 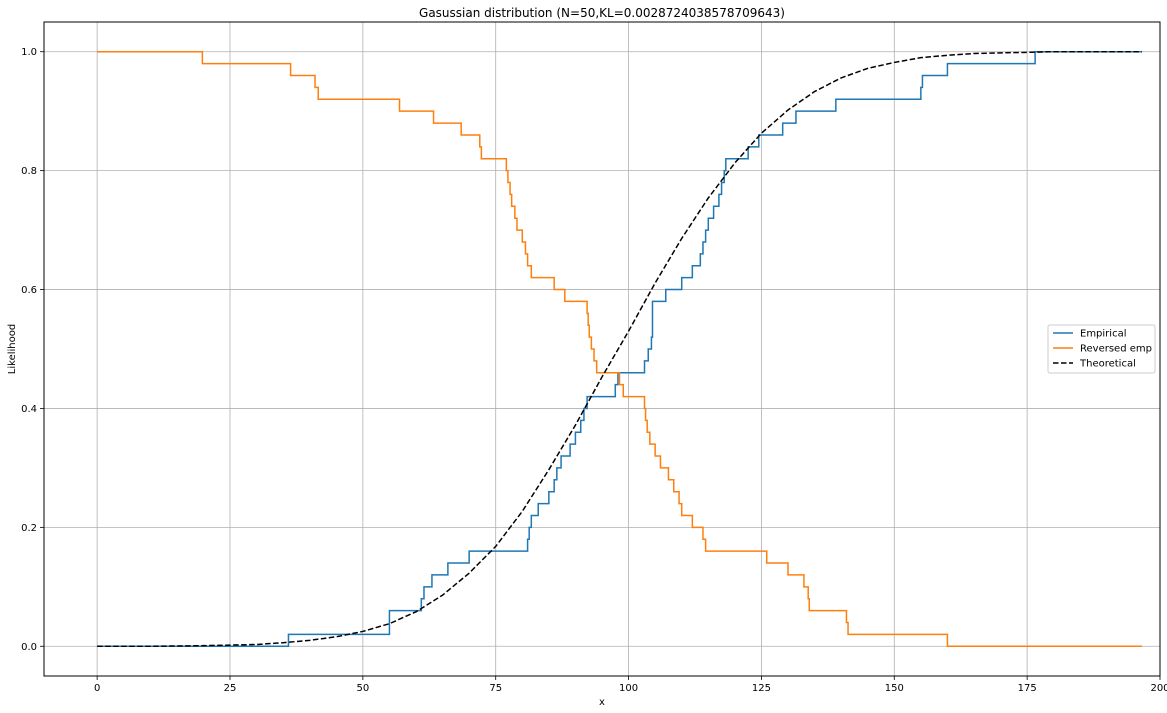 What do you see at coordinates (29, 52) in the screenshot?
I see `y-tick-label: 1.0` at bounding box center [29, 52].